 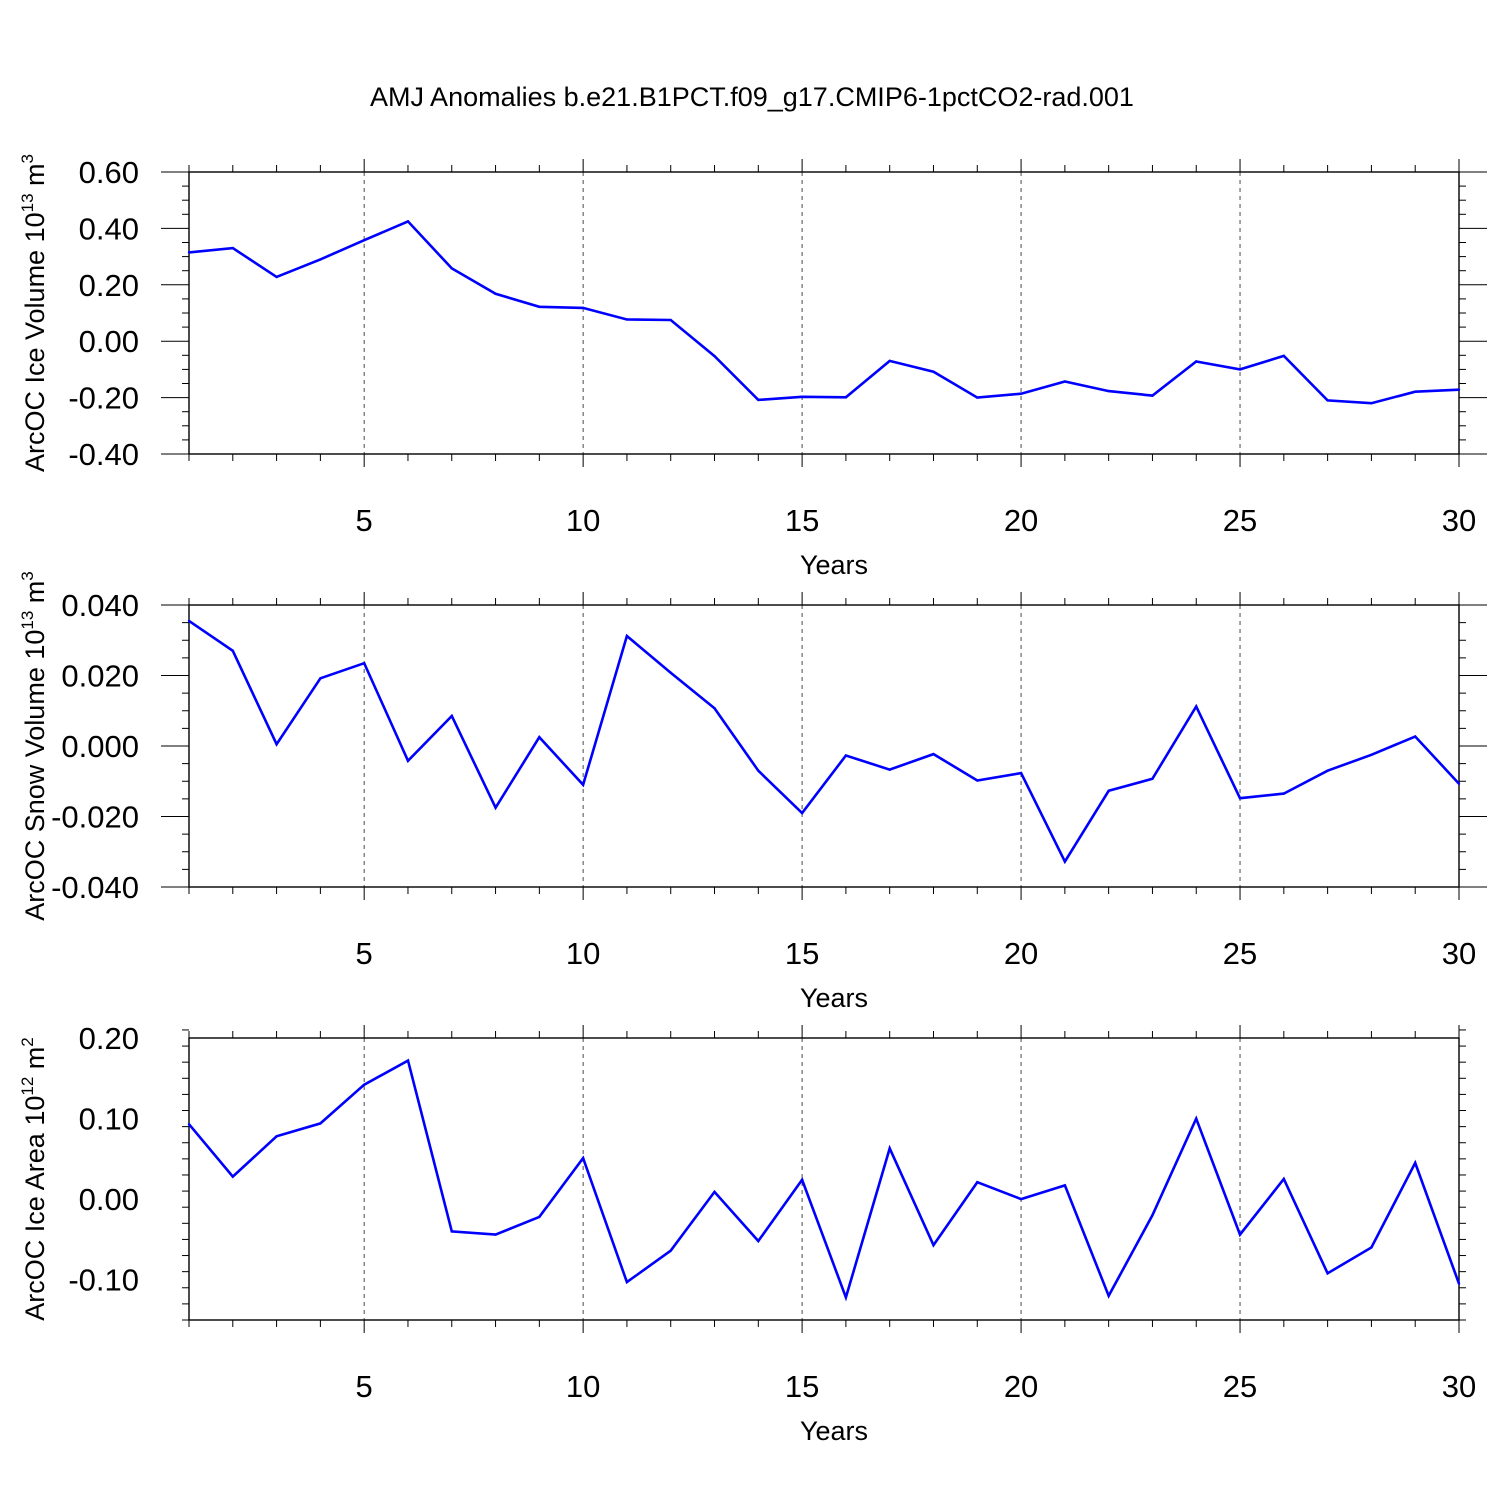 What do you see at coordinates (100, 676) in the screenshot?
I see `y-tick-label: 0.020` at bounding box center [100, 676].